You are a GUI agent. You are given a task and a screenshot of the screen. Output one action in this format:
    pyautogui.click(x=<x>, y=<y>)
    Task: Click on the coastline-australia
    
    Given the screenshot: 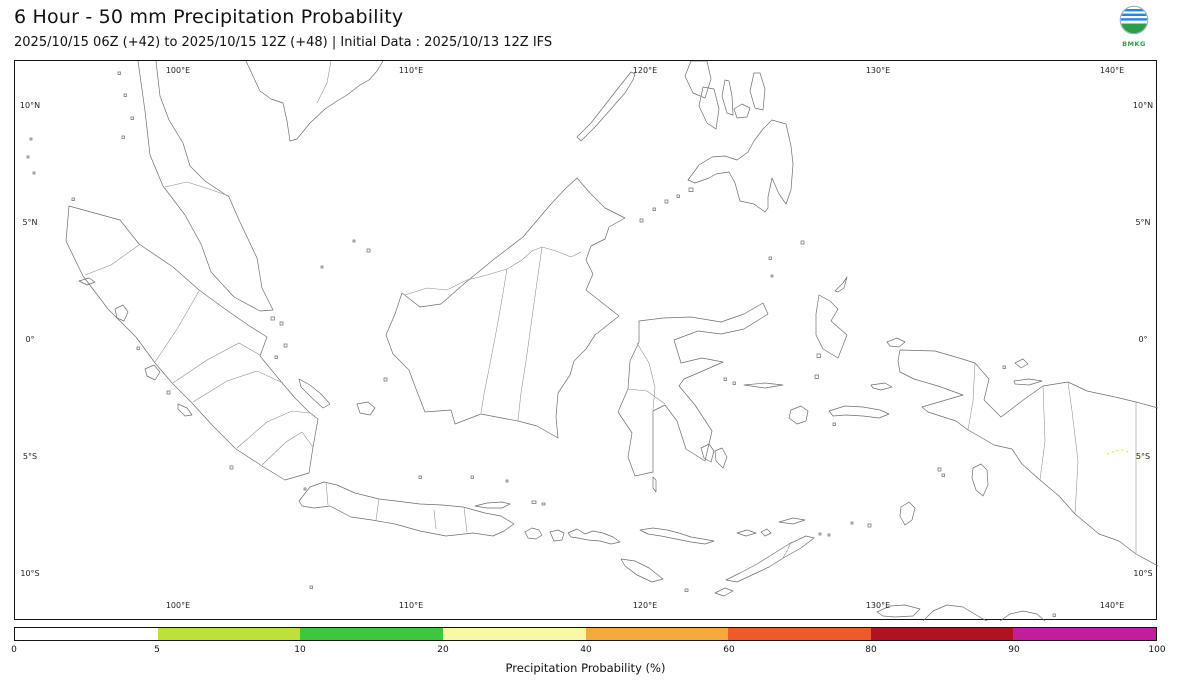 What is the action you would take?
    pyautogui.click(x=961, y=612)
    